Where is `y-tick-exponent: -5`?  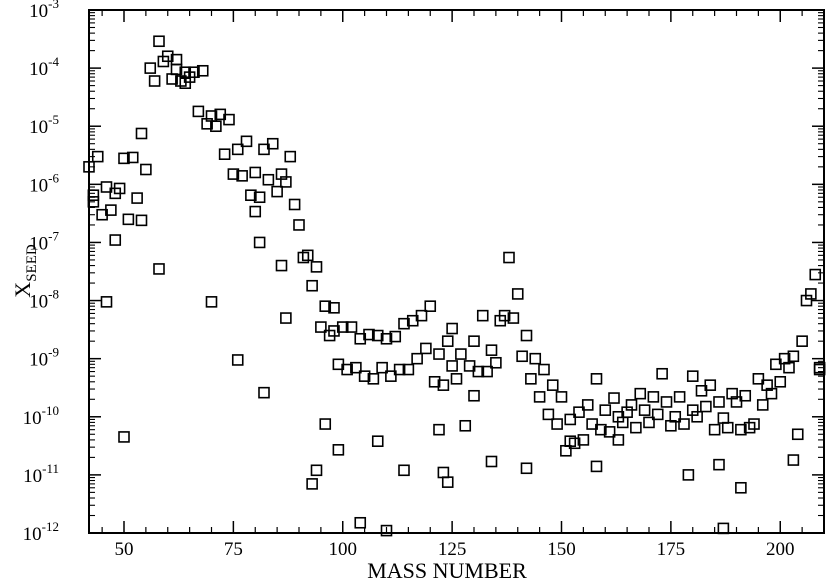 y-tick-exponent: -5 is located at coordinates (53, 119).